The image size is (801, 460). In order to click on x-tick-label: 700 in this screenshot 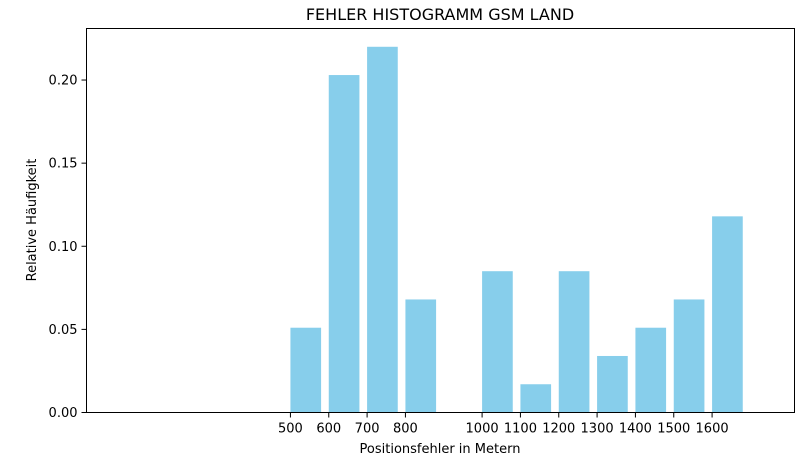, I will do `click(367, 429)`.